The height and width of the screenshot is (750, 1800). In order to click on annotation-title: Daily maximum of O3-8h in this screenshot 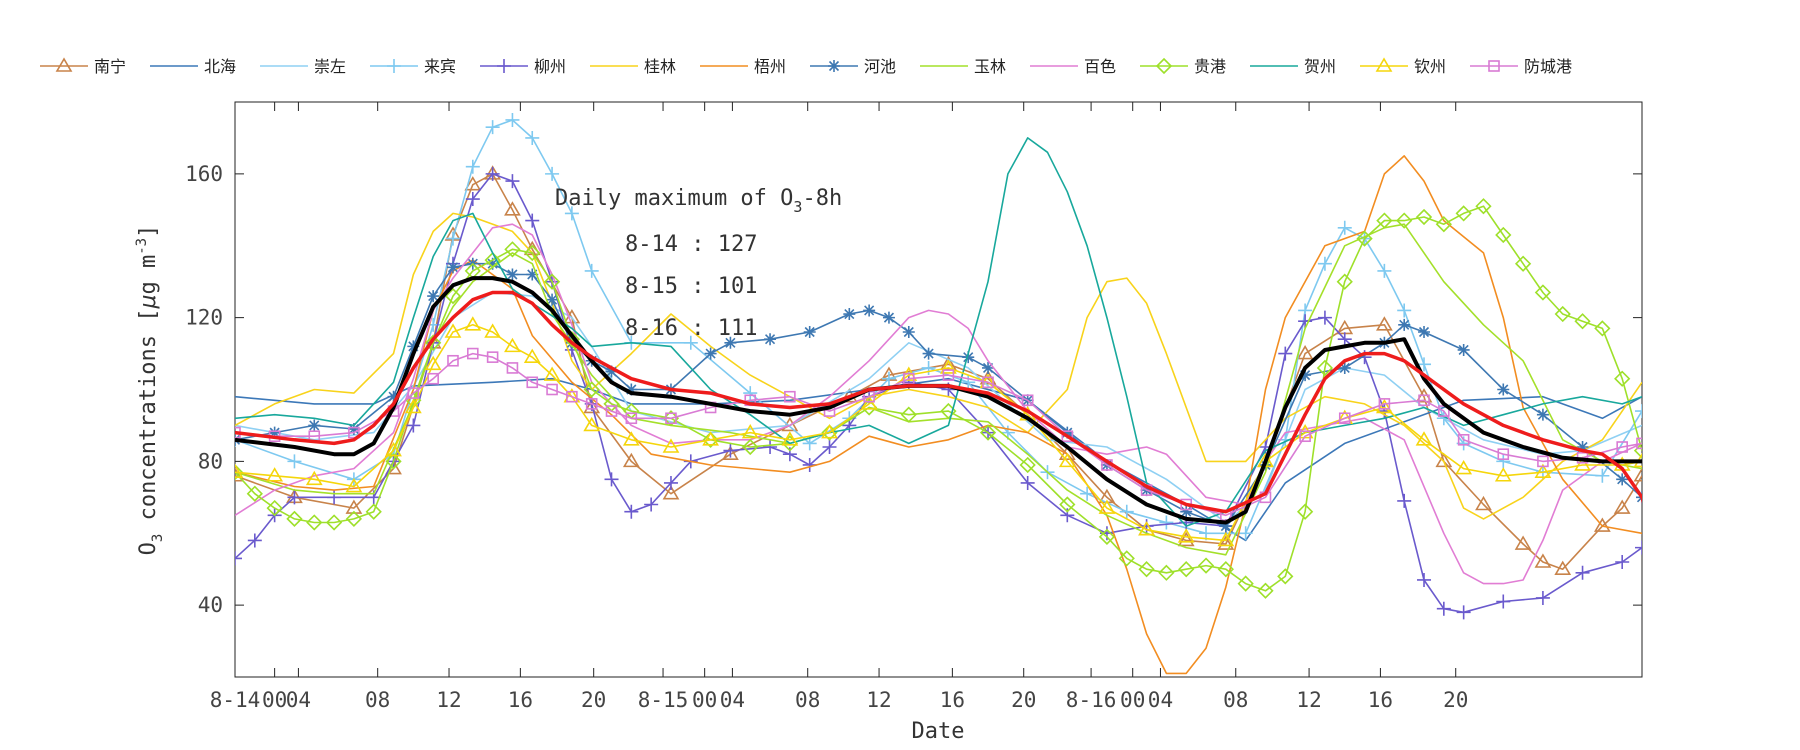, I will do `click(698, 201)`.